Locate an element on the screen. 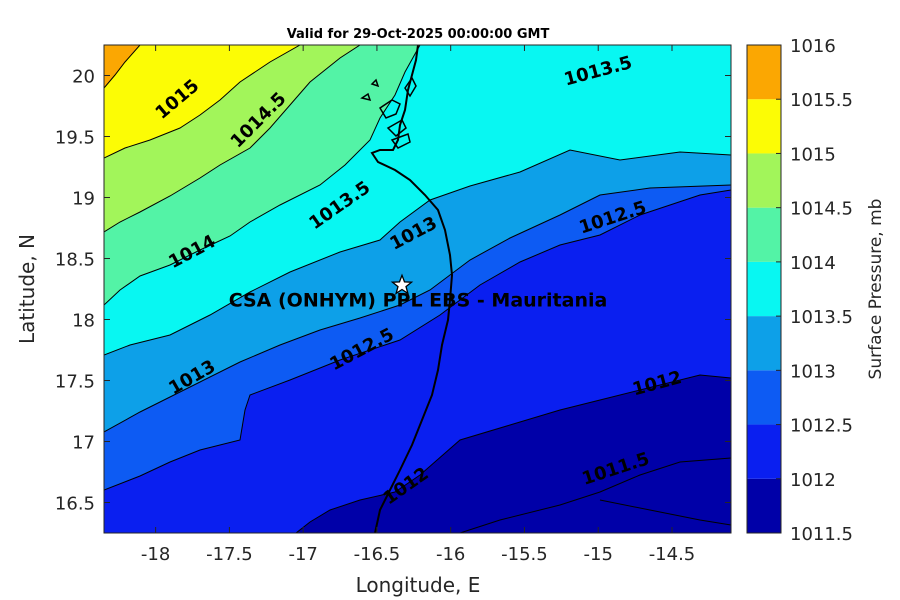 This screenshot has height=600, width=900. station-marker-group: CSA (ONHYM) PPL EBS - Mauritania is located at coordinates (418, 292).